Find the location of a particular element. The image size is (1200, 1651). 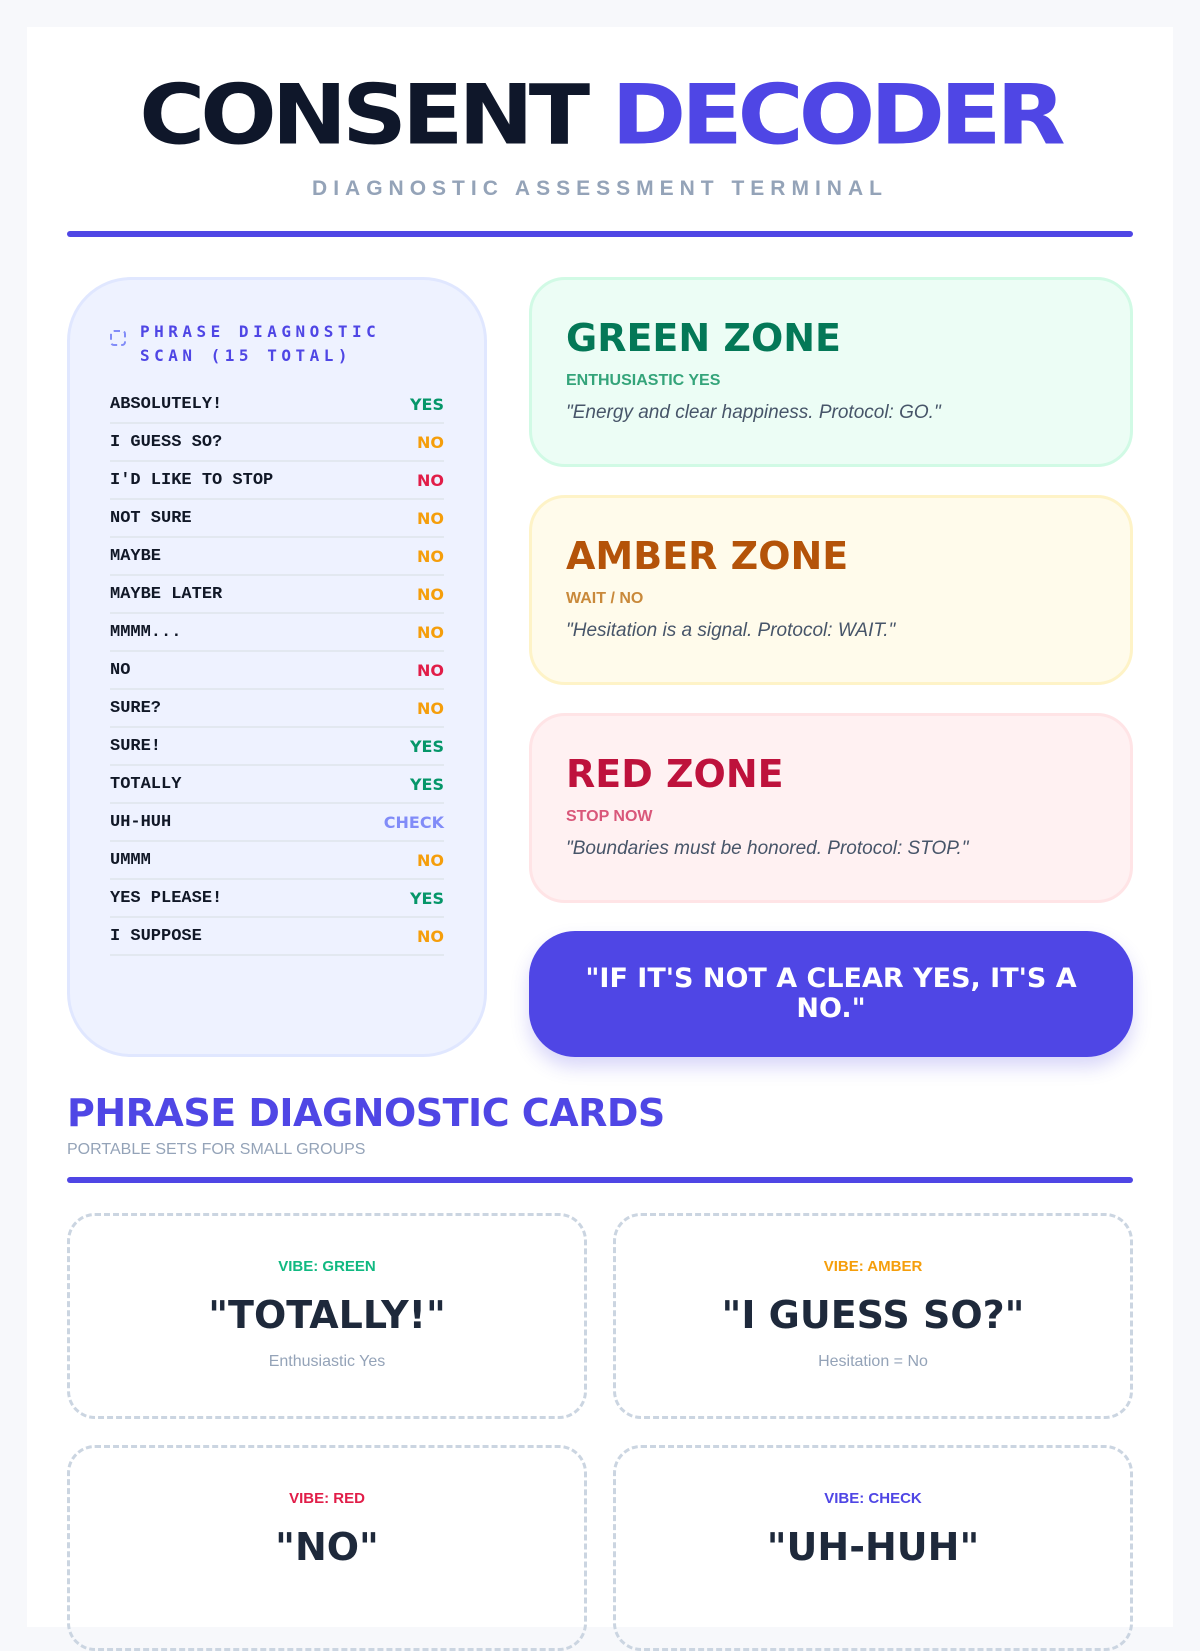

card-phrase: "UH-HUH" is located at coordinates (873, 1547).